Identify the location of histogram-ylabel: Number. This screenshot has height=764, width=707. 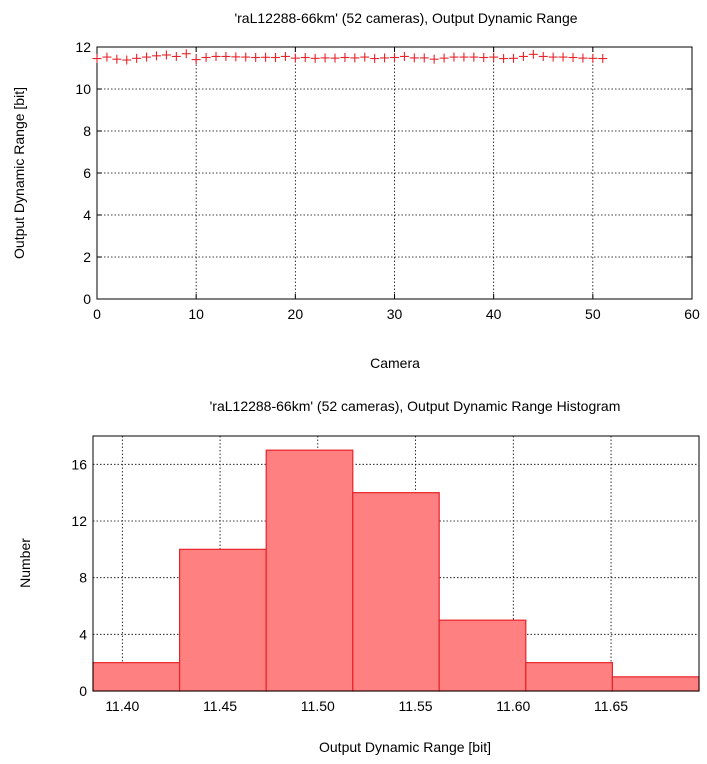
(25, 563).